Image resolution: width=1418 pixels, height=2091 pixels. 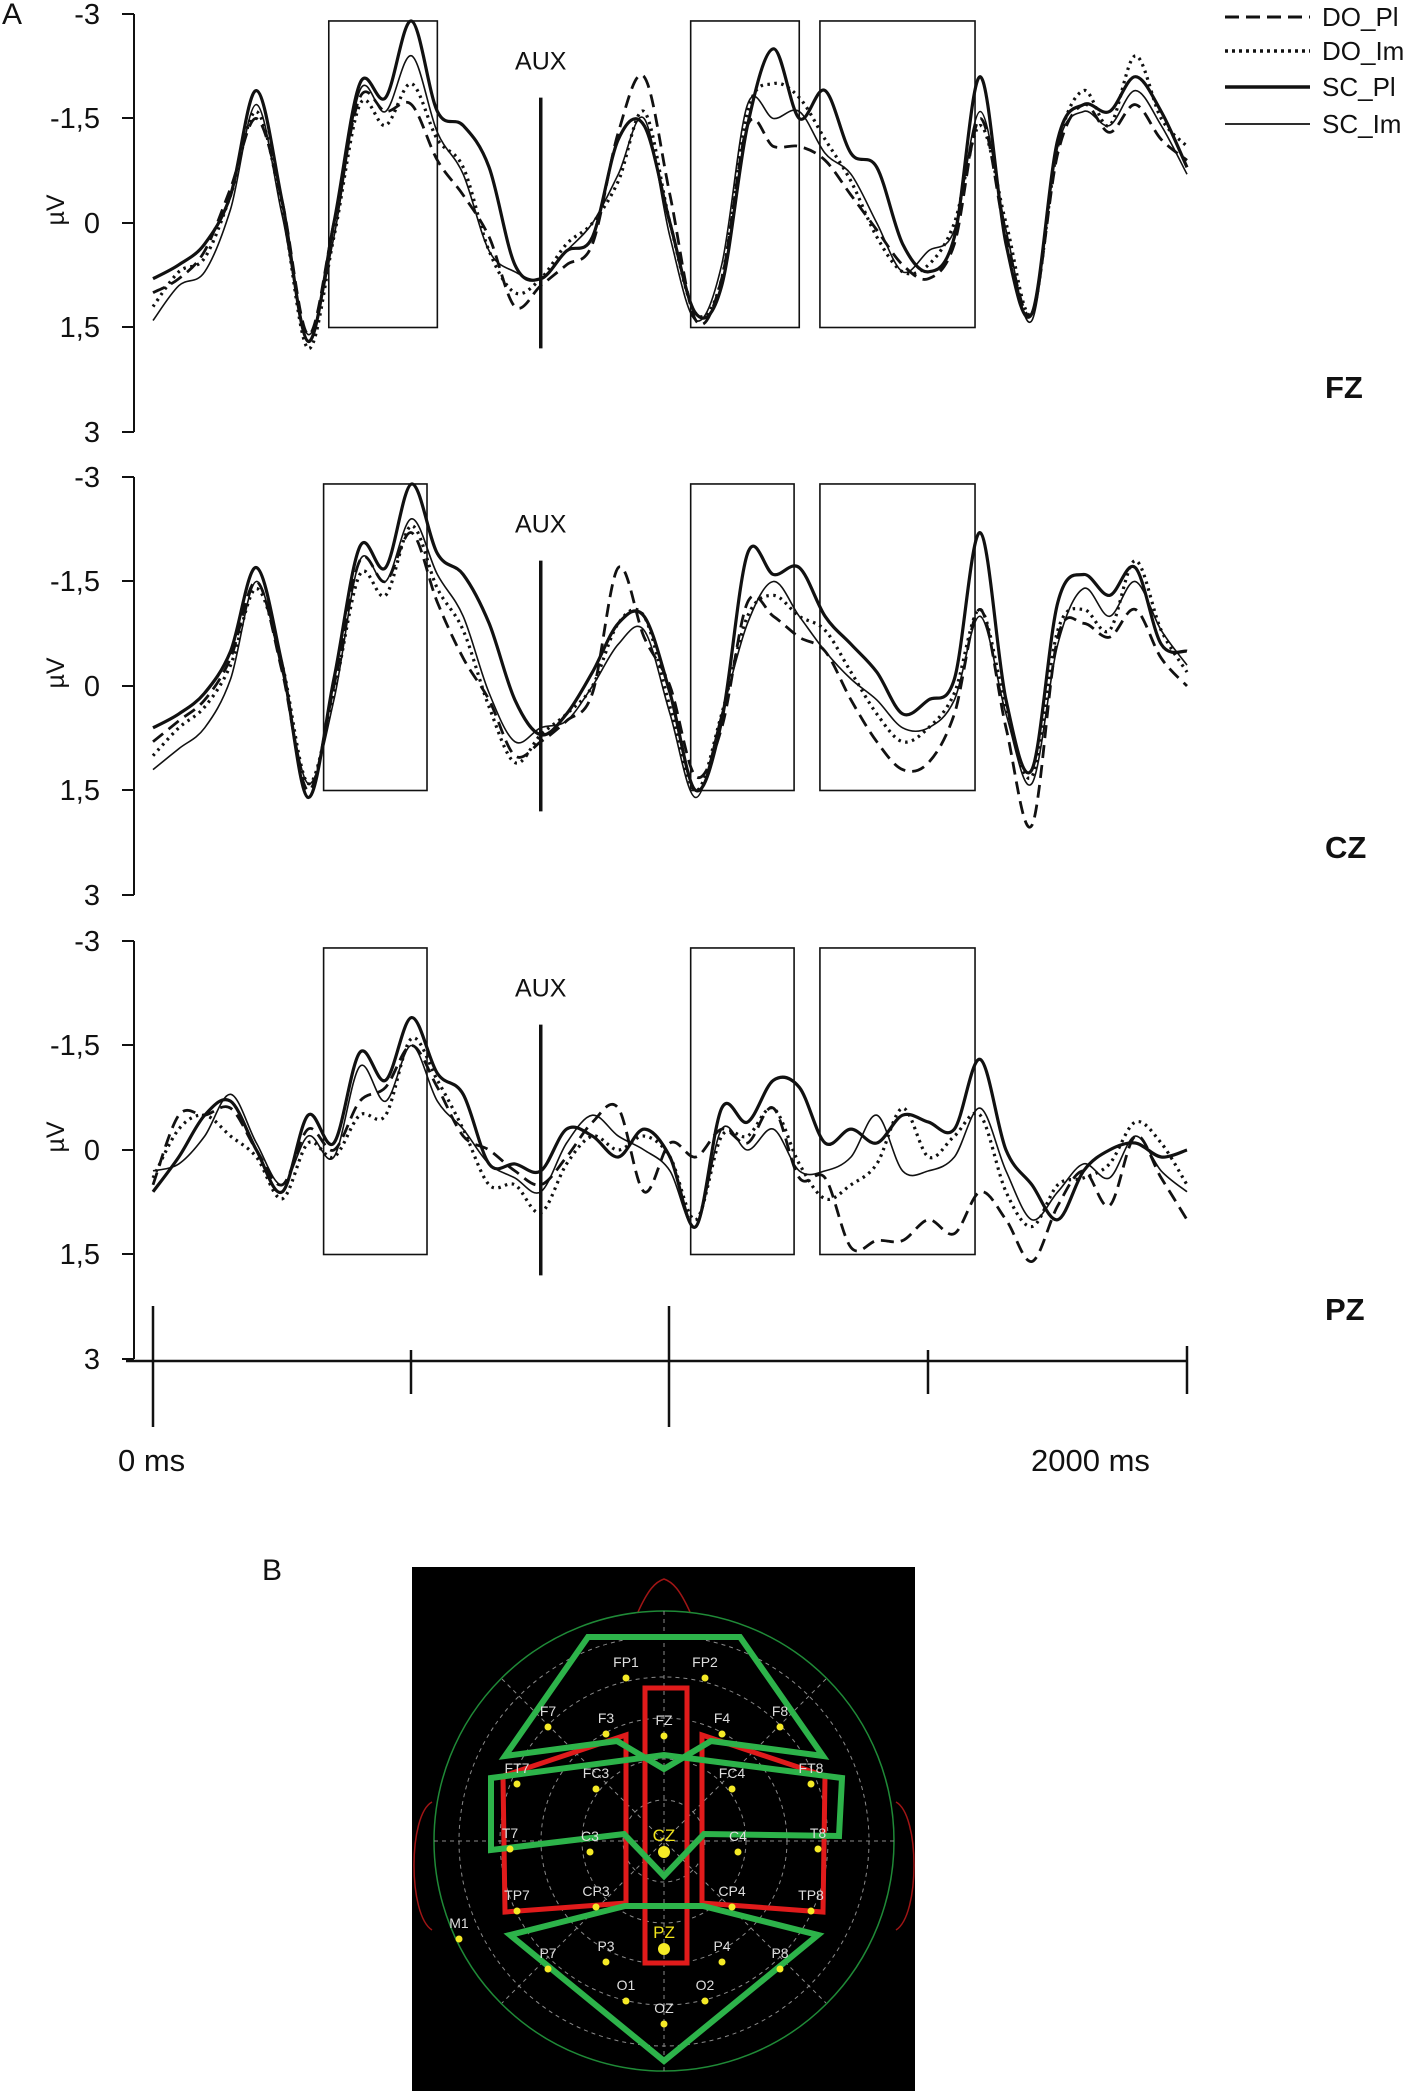 What do you see at coordinates (87, 942) in the screenshot?
I see `y-tick-label: -3` at bounding box center [87, 942].